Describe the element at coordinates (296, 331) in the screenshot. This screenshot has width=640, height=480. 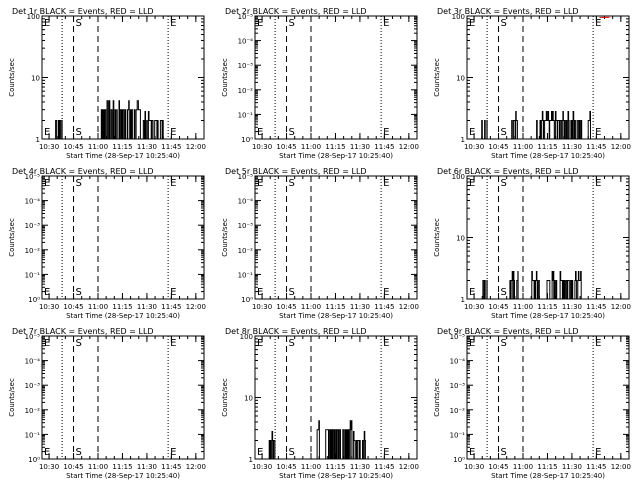
I see `panel-title: Det 8r BLACK = Events, RED = LLD` at that location.